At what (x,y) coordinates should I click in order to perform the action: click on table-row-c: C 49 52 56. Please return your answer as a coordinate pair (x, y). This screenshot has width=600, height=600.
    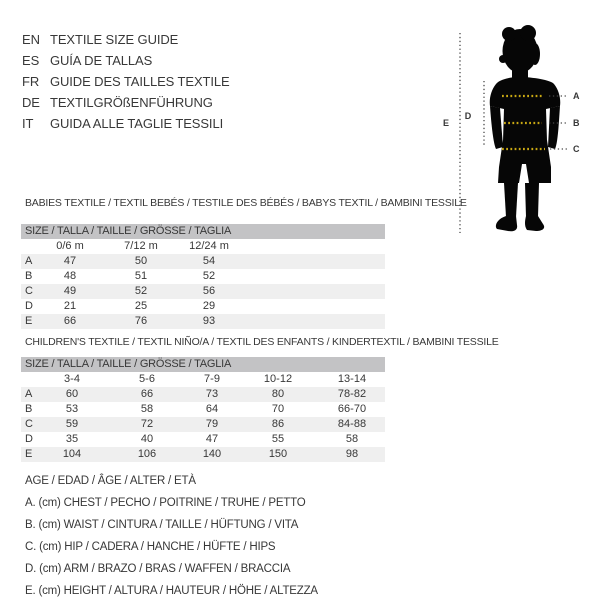
    Looking at the image, I should click on (203, 291).